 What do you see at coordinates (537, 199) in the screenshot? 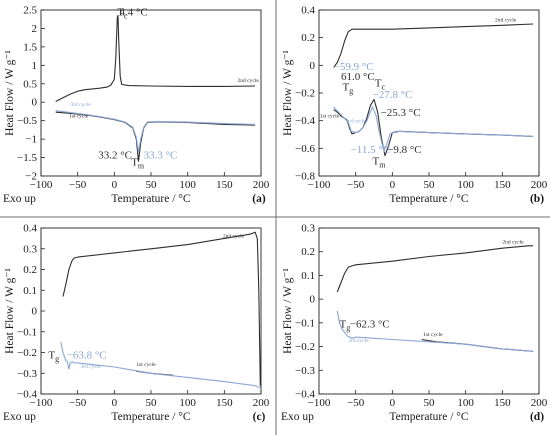
I see `panel-label: (b)` at bounding box center [537, 199].